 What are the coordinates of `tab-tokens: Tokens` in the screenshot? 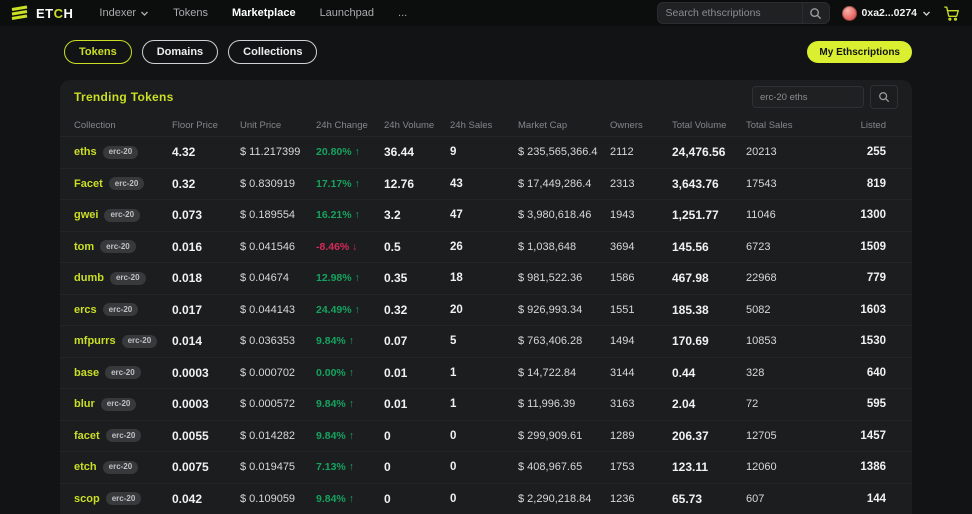 It's located at (98, 52).